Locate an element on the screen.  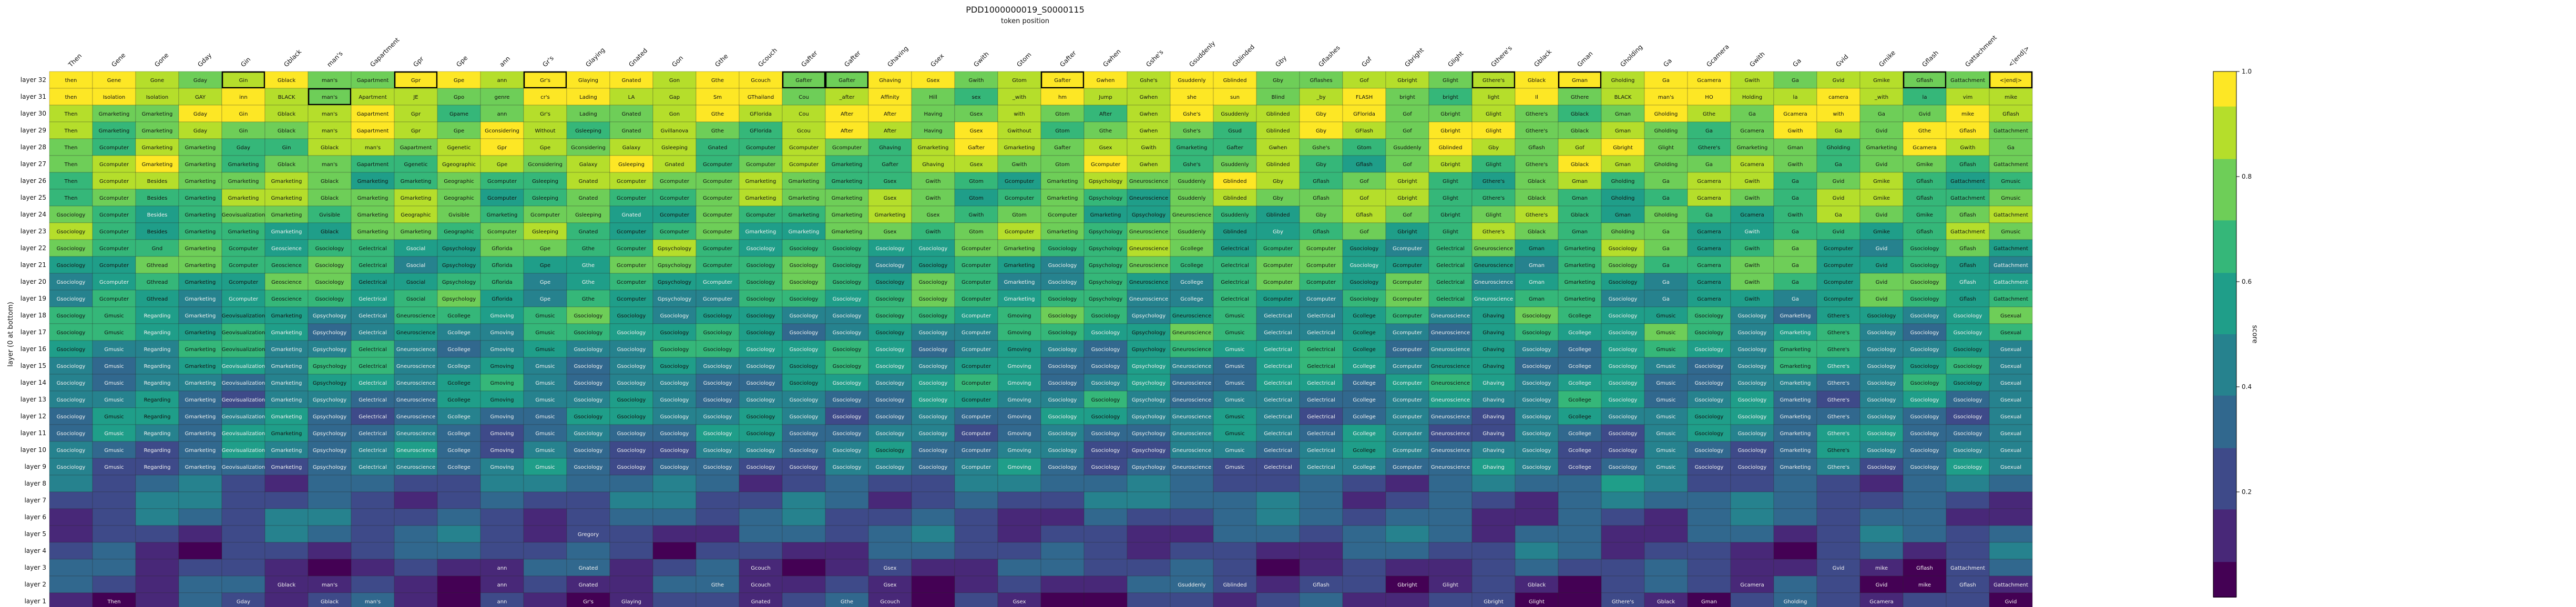
y-tick-label: layer 32 is located at coordinates (33, 80).